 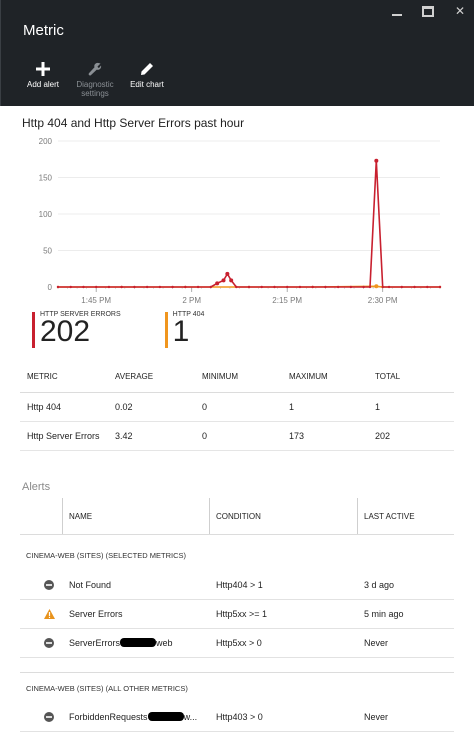 I want to click on legend-item-http-404: HTTP 404 1, so click(x=184, y=330).